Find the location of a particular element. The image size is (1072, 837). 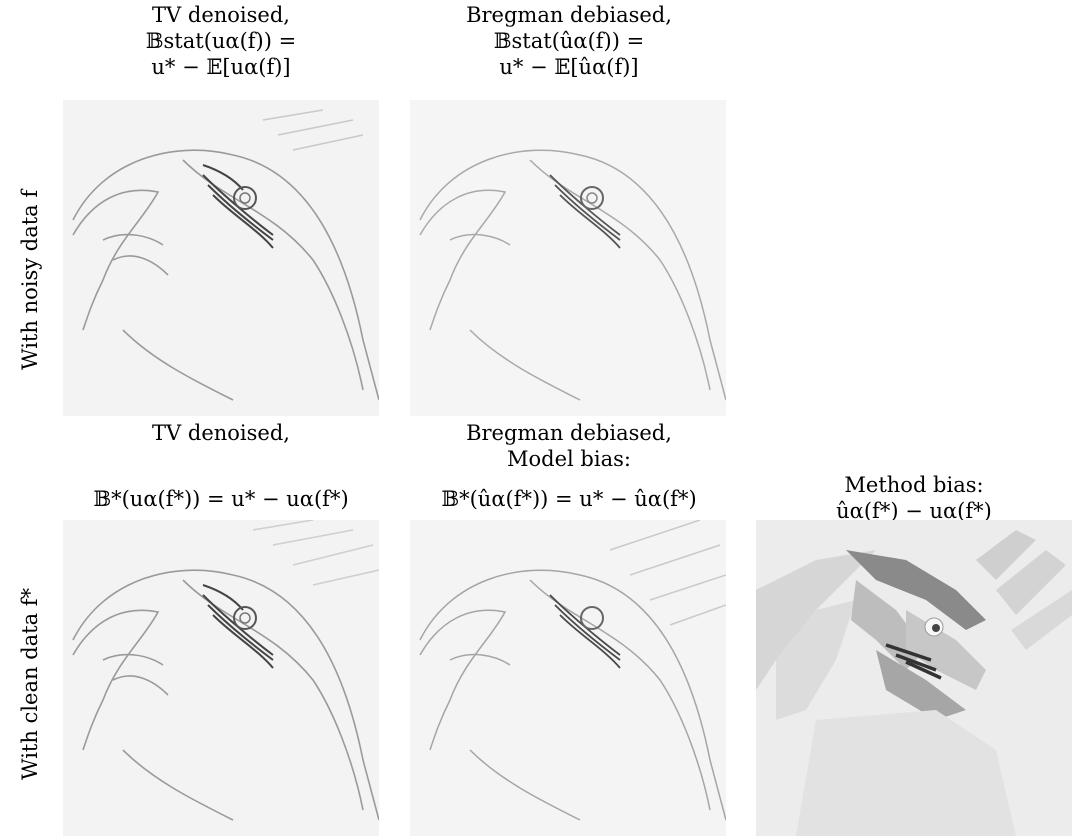

caption-line: 𝔹stat(ûα(f)) = is located at coordinates (569, 41).